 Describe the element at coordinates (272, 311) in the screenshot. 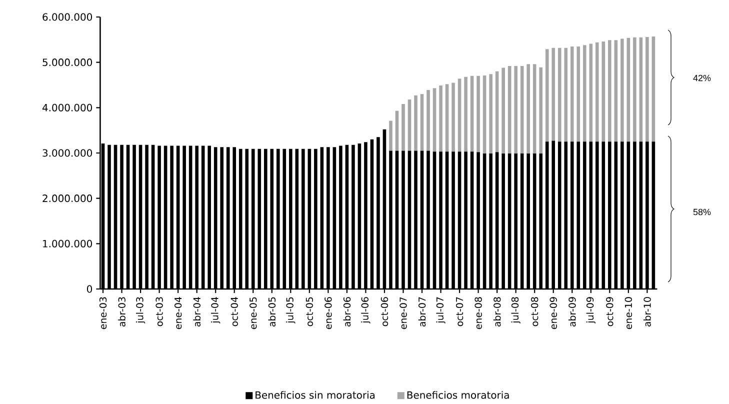

I see `x-tick-label: abr-05` at that location.